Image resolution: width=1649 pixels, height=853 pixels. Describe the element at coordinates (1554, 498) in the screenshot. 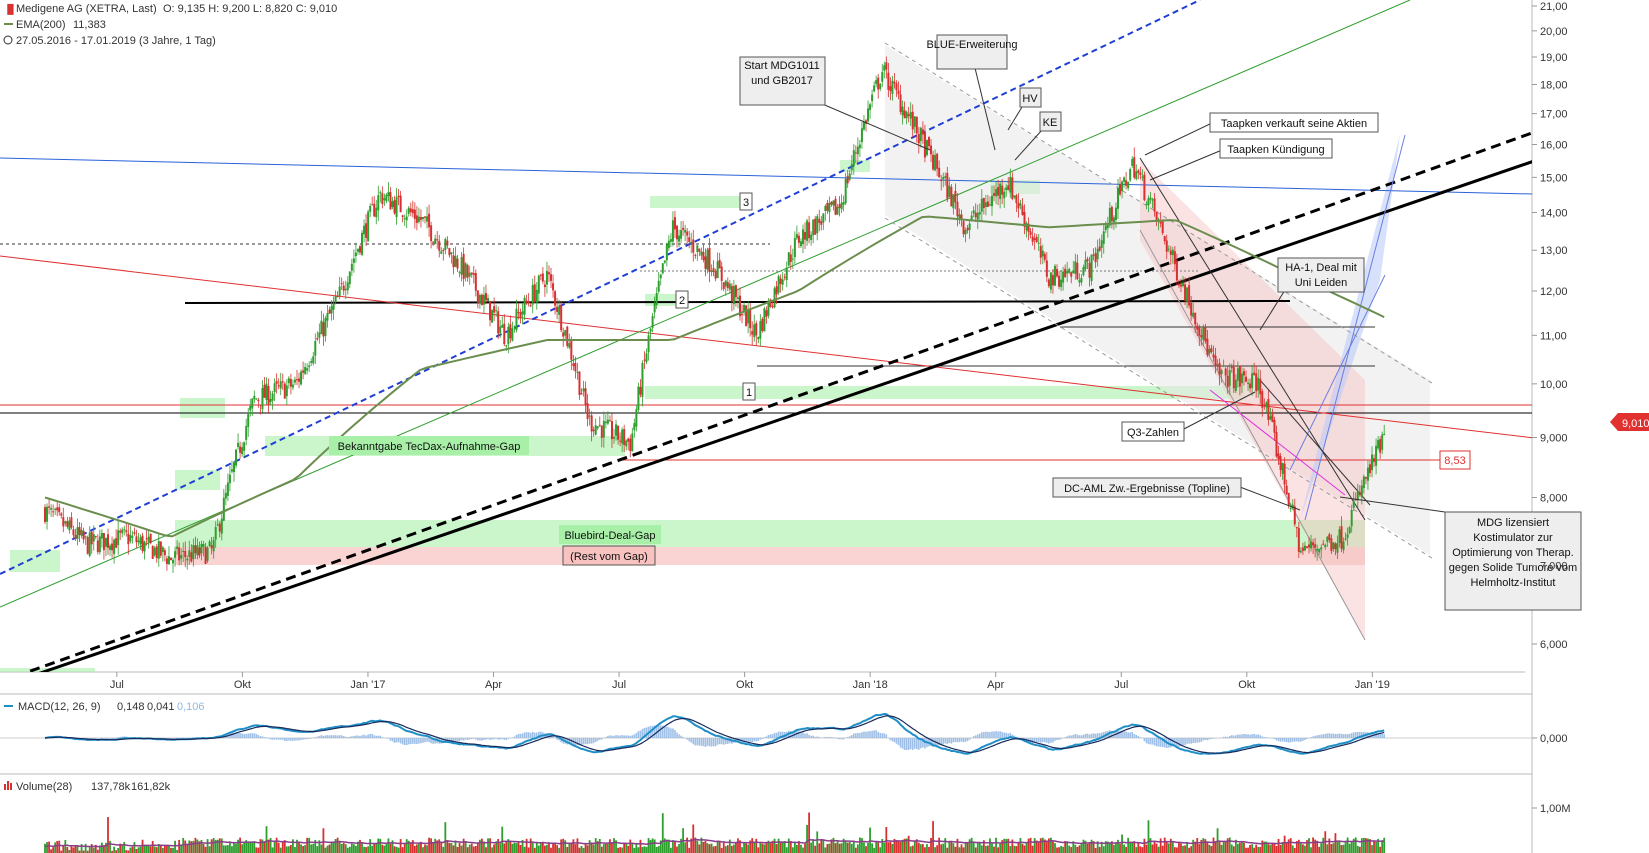

I see `y-tick-label: 8,000` at that location.